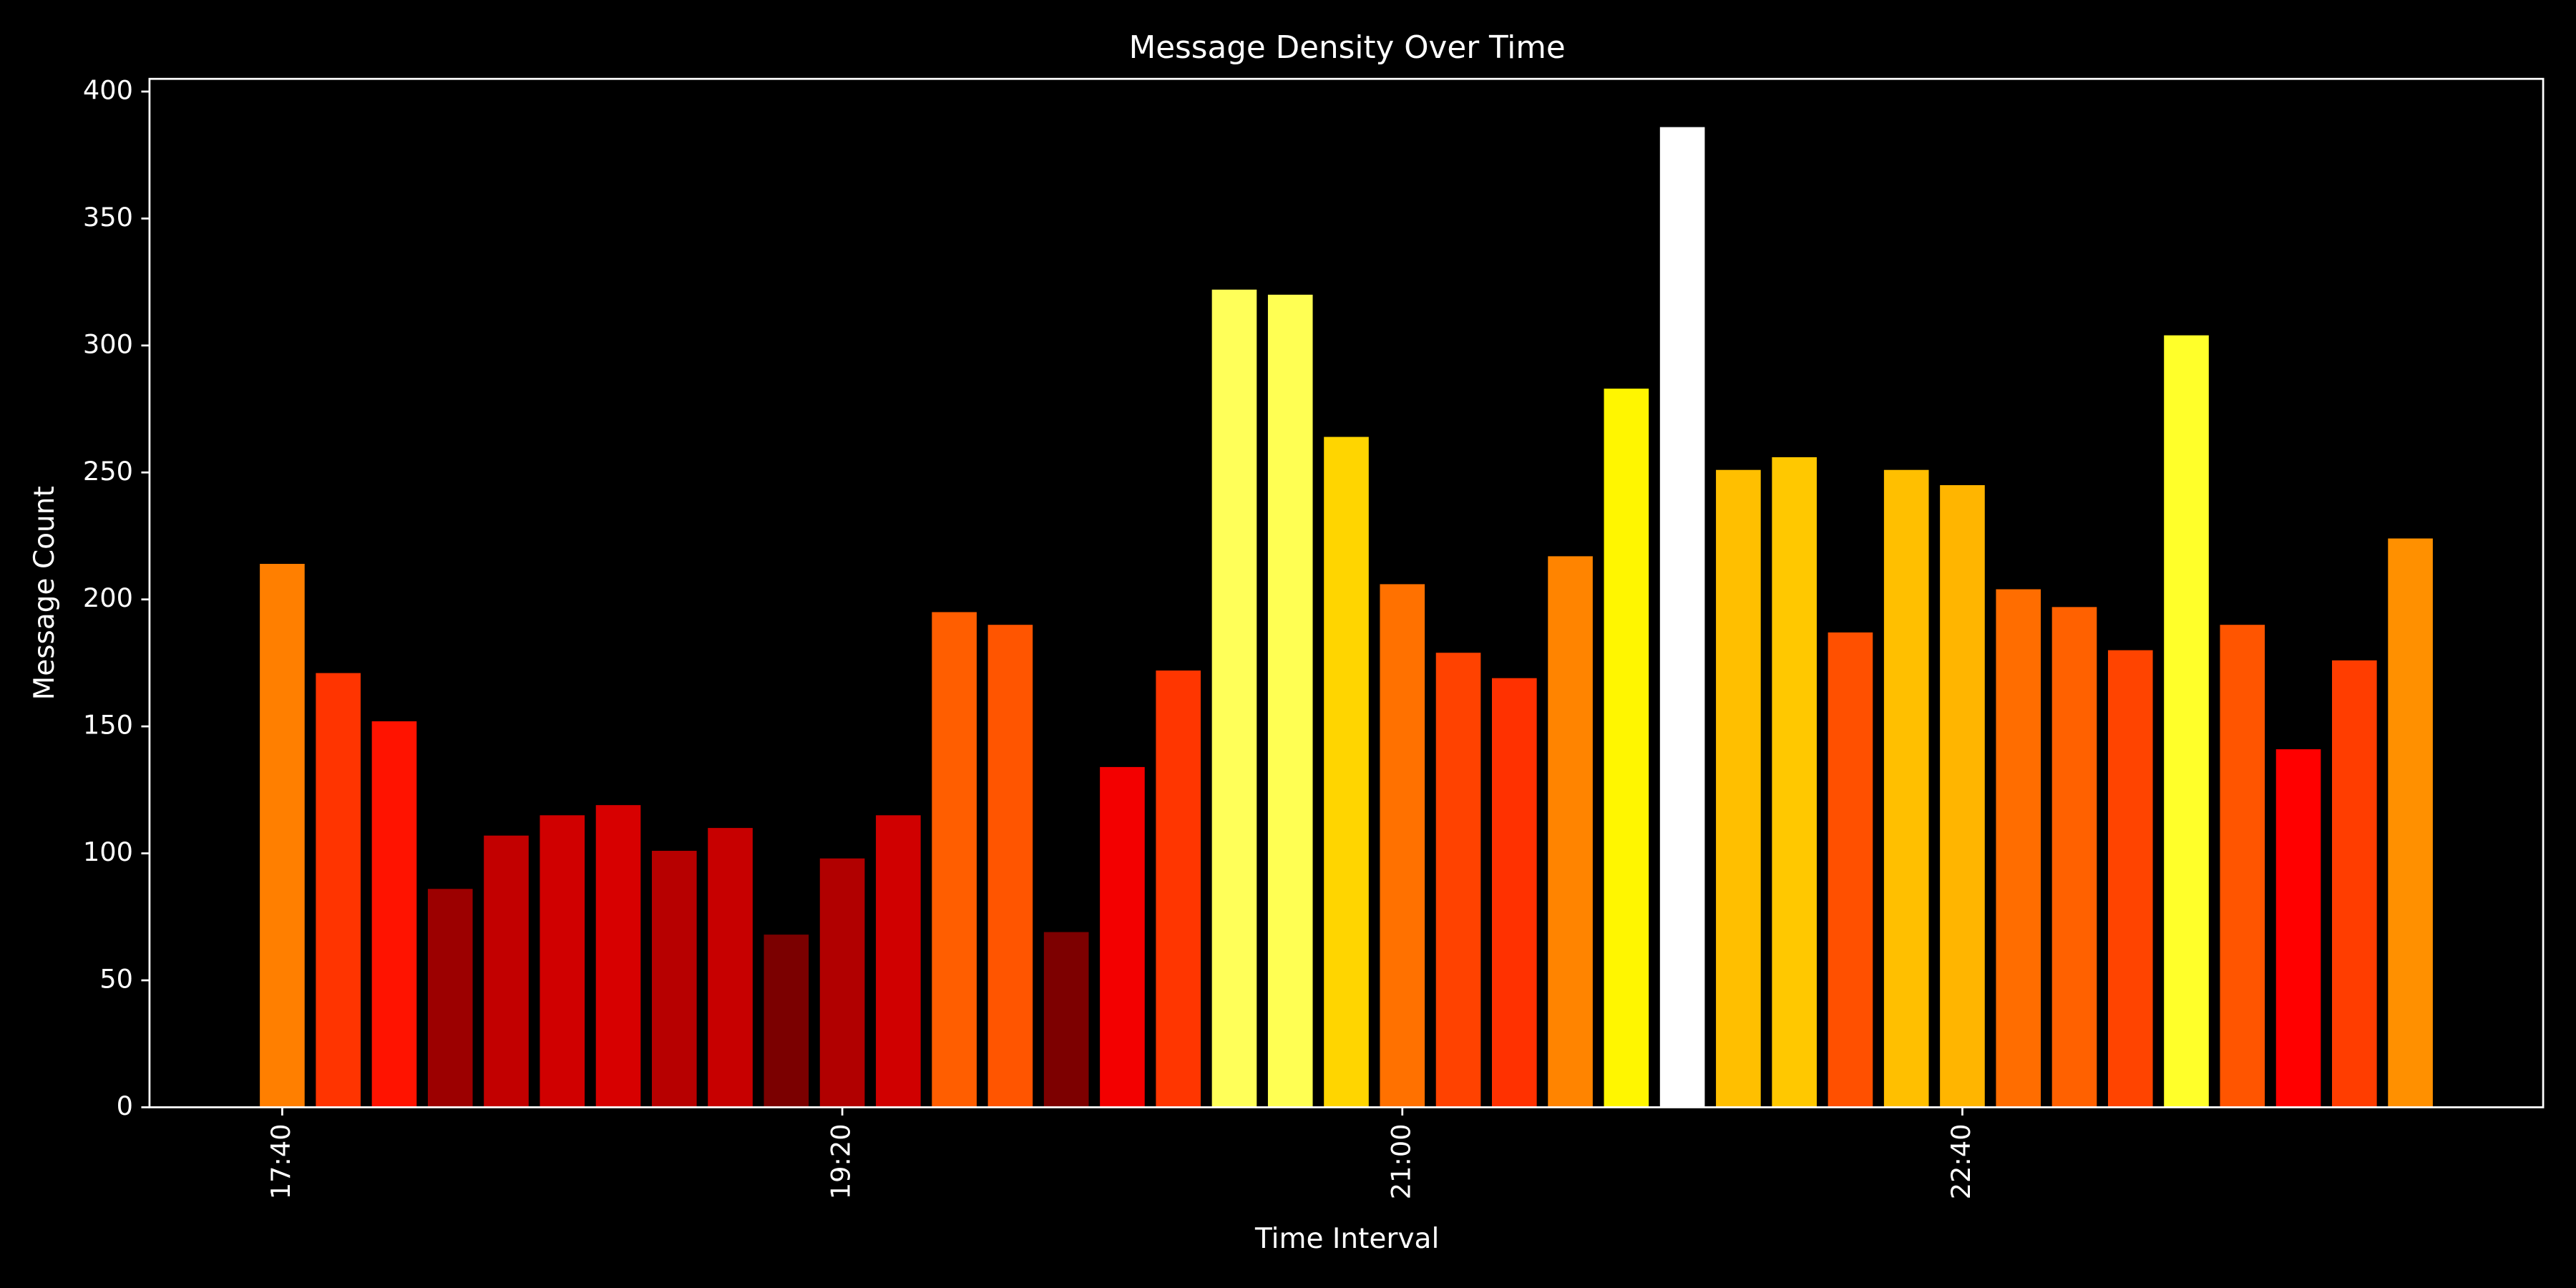 This screenshot has height=1288, width=2576. Describe the element at coordinates (1400, 1161) in the screenshot. I see `x-tick-label: 21:00` at that location.